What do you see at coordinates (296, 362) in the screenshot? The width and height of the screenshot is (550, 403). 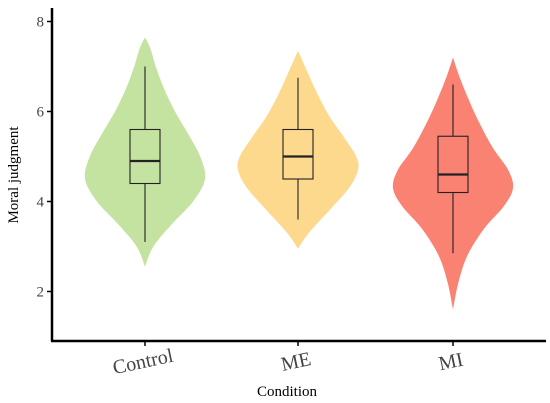 I see `x-tick-label: ME` at bounding box center [296, 362].